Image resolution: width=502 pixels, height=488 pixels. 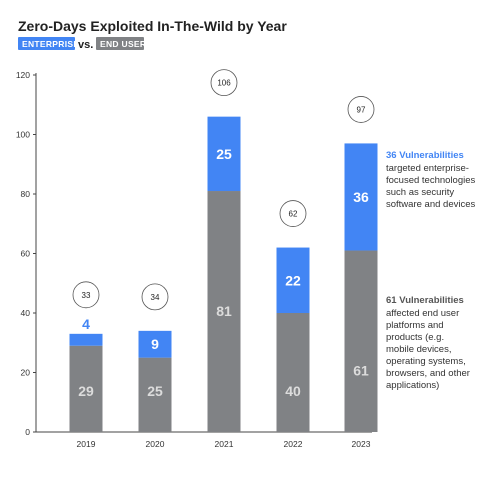 I want to click on bar-enduser-value: 25, so click(x=155, y=391).